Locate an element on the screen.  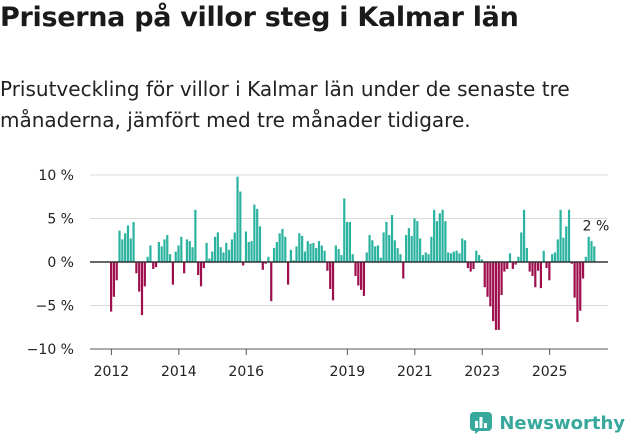
brand-name: Newsworthy is located at coordinates (562, 423).